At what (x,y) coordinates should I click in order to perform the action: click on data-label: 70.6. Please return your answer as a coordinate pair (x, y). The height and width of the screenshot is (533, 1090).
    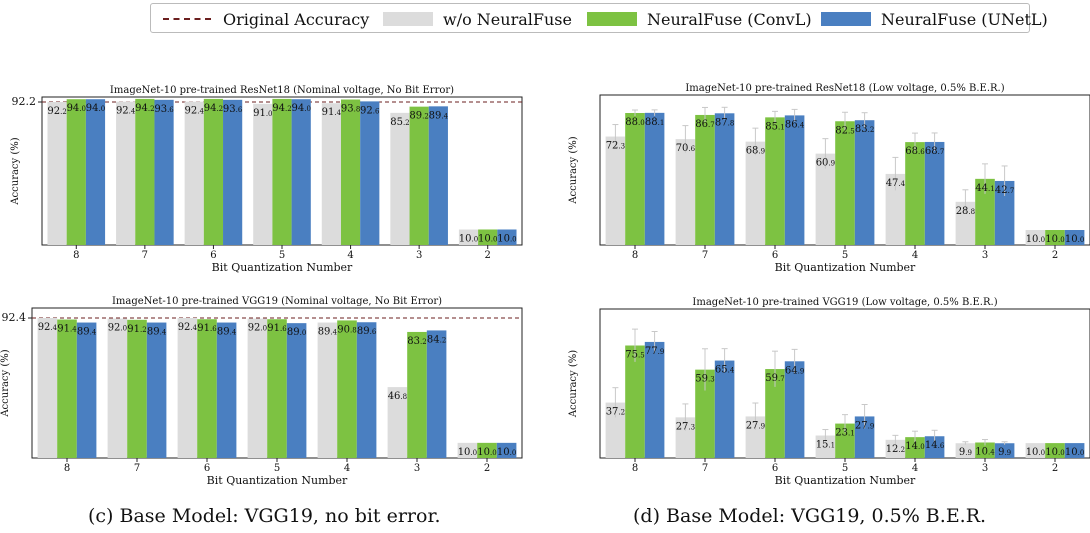
    Looking at the image, I should click on (686, 148).